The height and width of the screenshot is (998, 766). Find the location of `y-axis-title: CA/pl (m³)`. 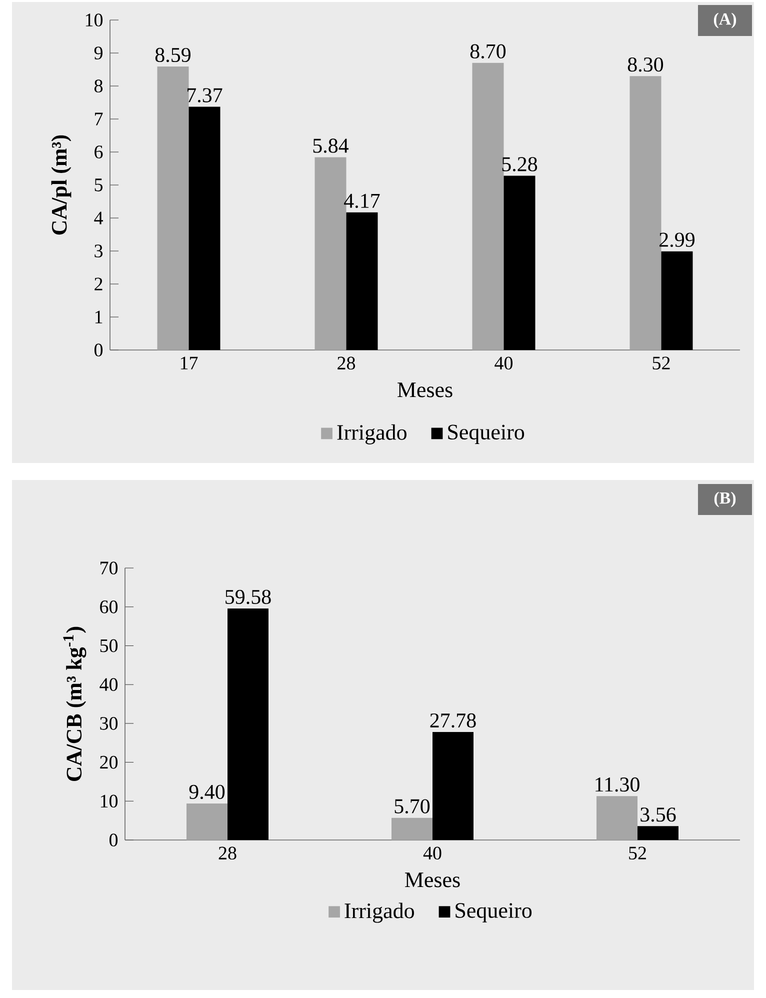

y-axis-title: CA/pl (m³) is located at coordinates (61, 185).